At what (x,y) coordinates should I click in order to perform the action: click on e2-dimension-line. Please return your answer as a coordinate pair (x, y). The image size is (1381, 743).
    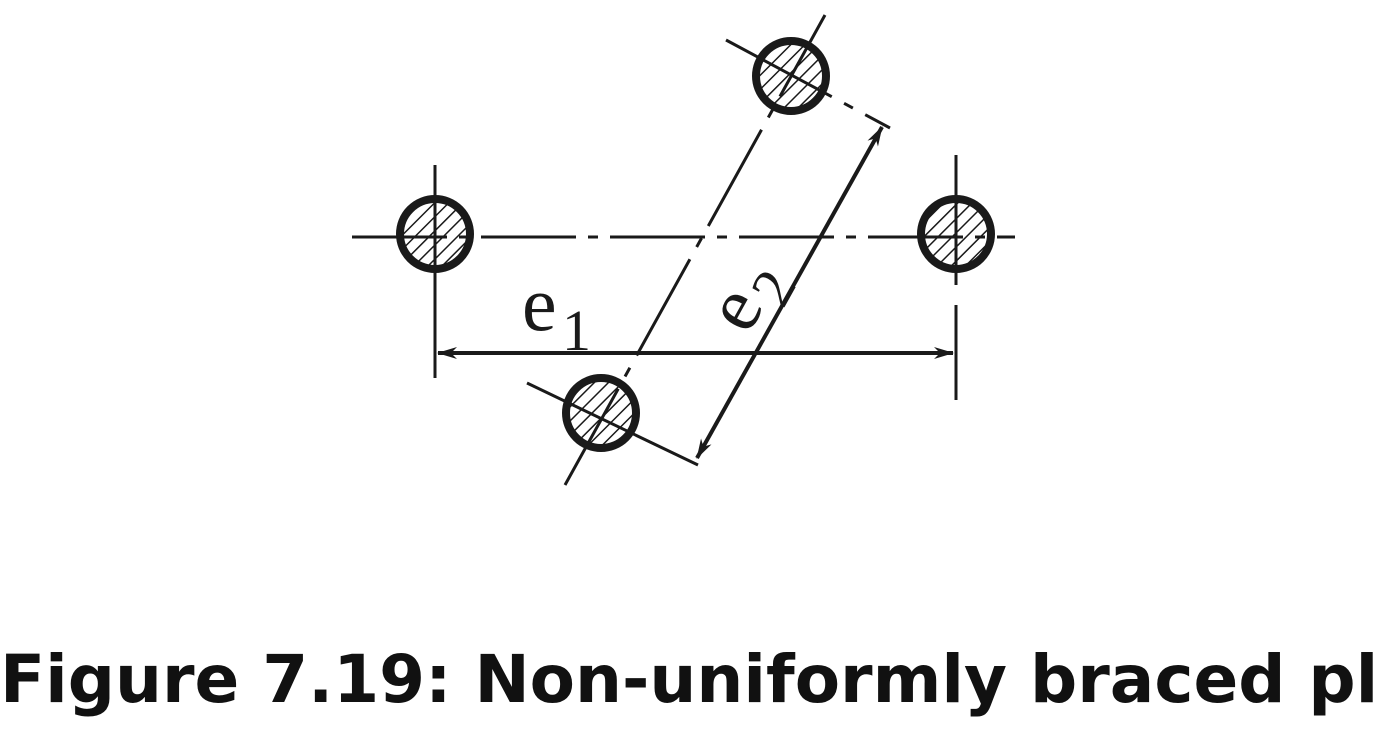
    Looking at the image, I should click on (789, 292).